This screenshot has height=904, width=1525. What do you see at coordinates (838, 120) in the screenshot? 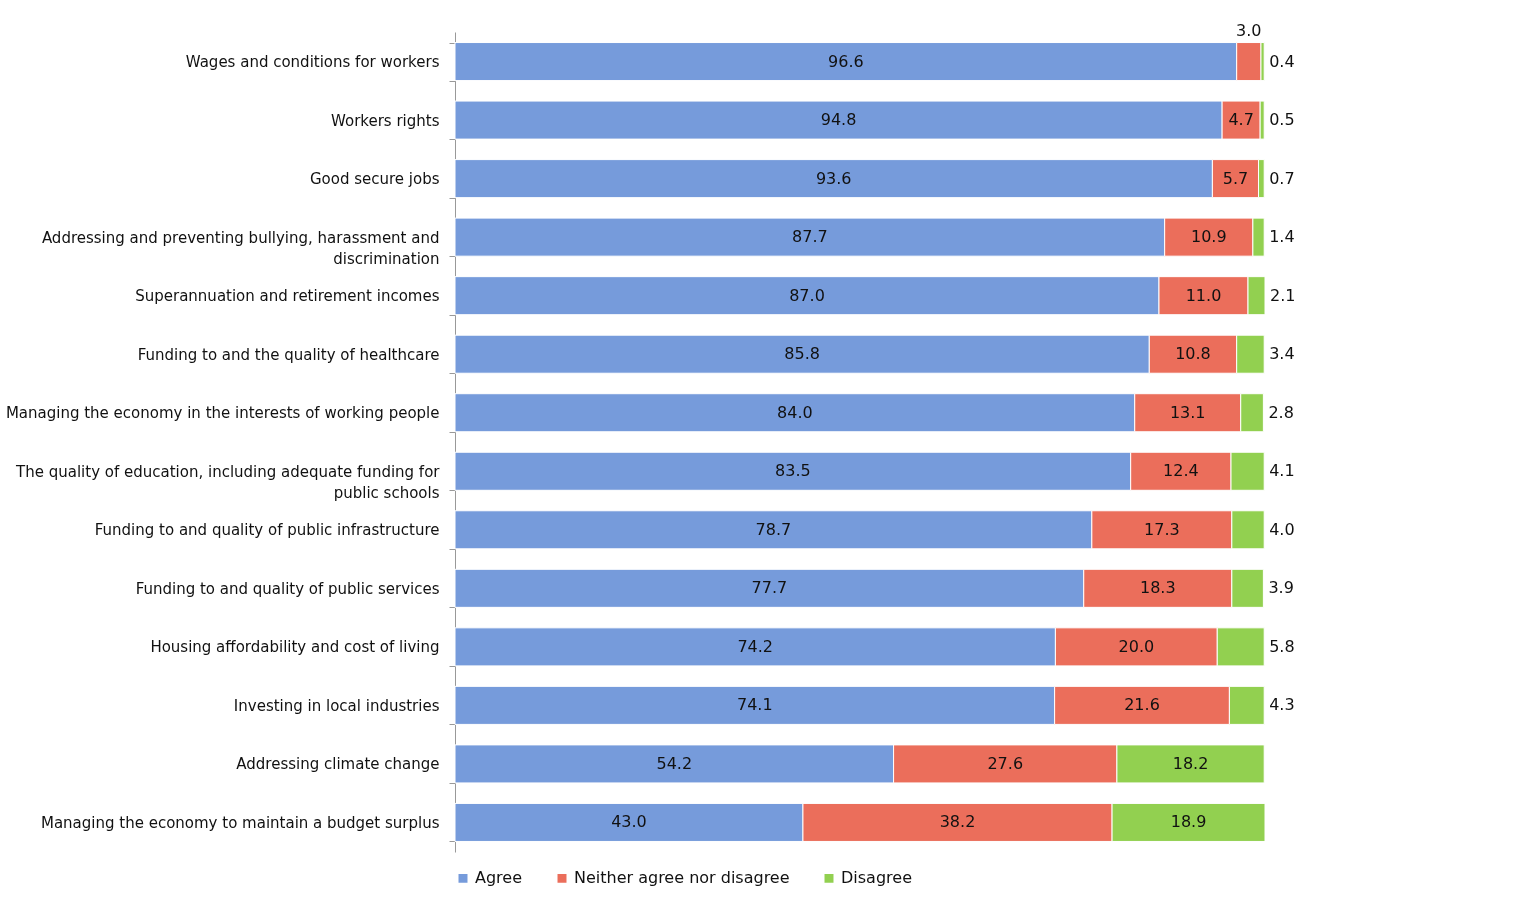
I see `data-label: 94.8` at bounding box center [838, 120].